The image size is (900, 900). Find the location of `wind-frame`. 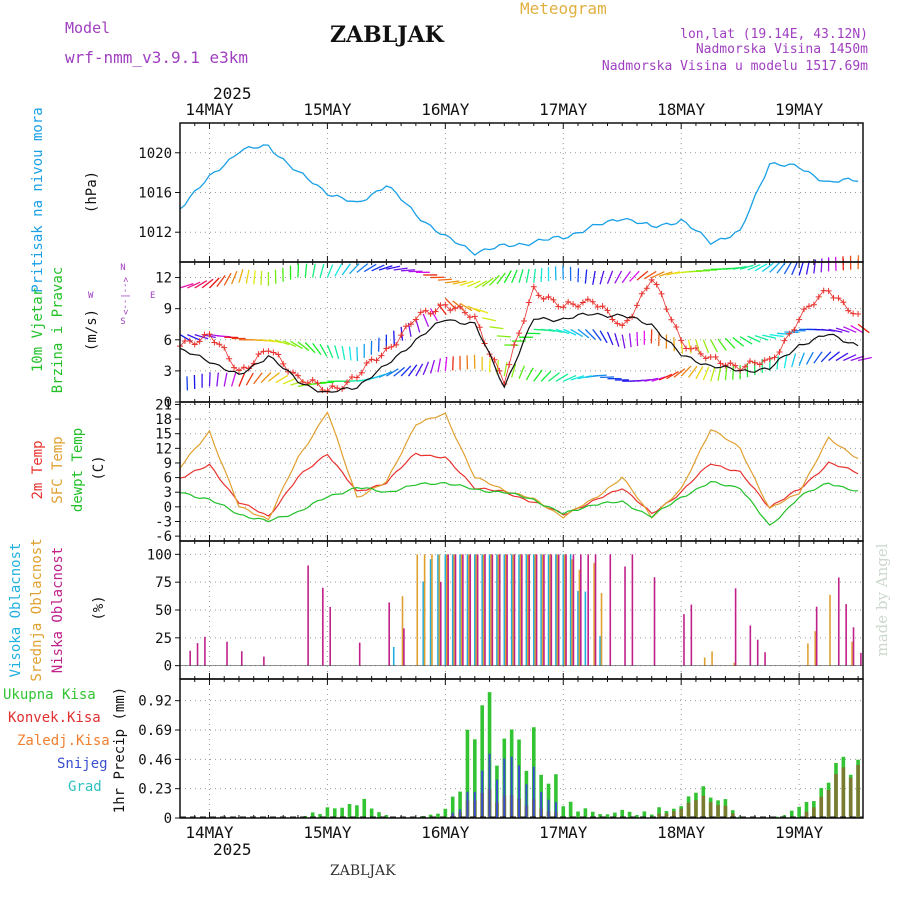

wind-frame is located at coordinates (521, 332).